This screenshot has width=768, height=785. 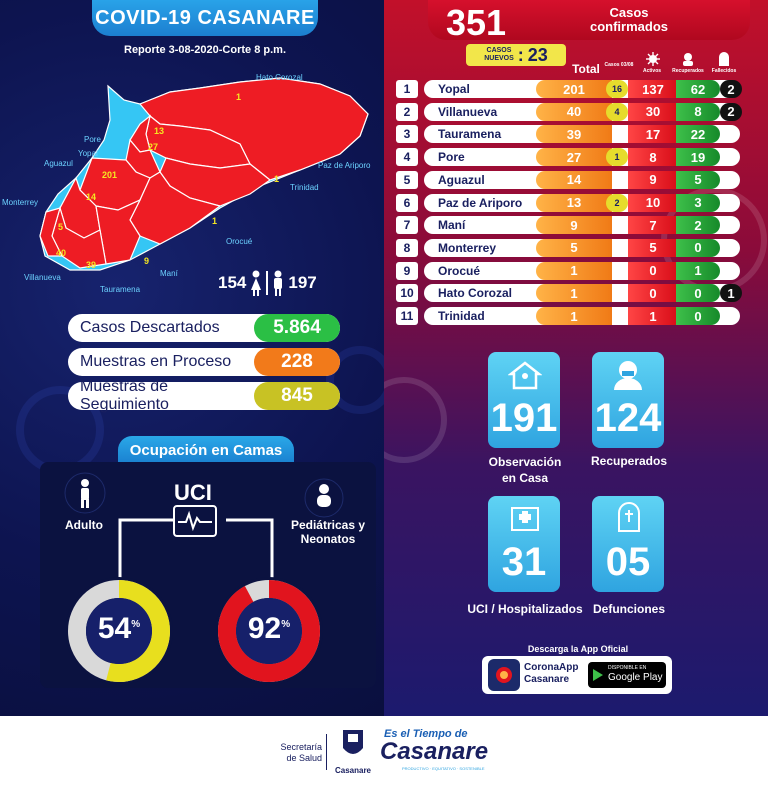 I want to click on municipality-name: Aguazul, so click(x=461, y=179).